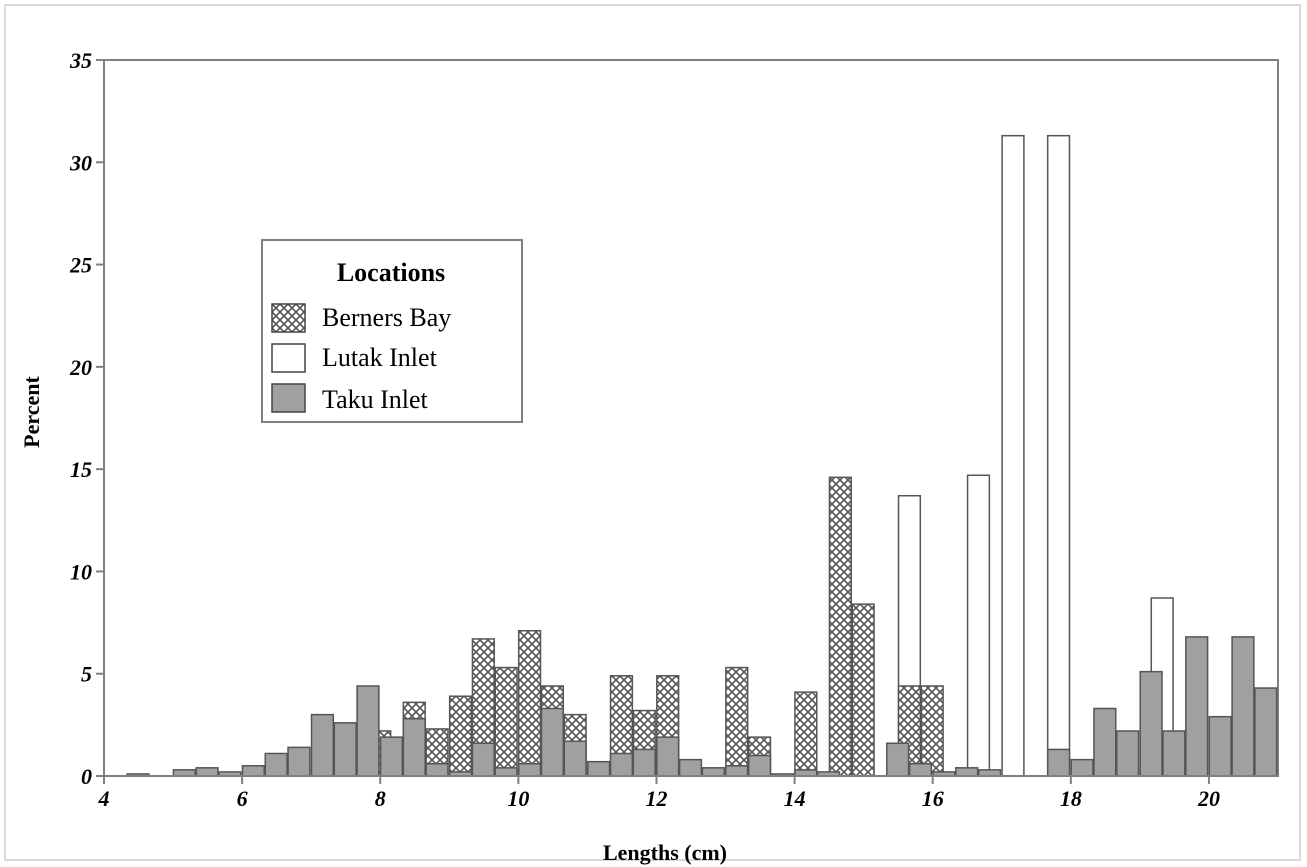  Describe the element at coordinates (1071, 798) in the screenshot. I see `x-tick-label: 18` at that location.